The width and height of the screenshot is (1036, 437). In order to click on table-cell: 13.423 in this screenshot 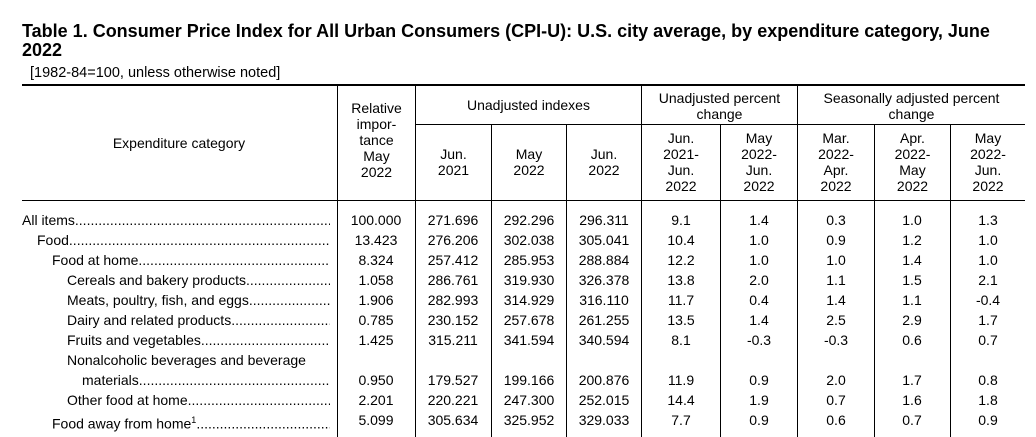, I will do `click(376, 240)`.